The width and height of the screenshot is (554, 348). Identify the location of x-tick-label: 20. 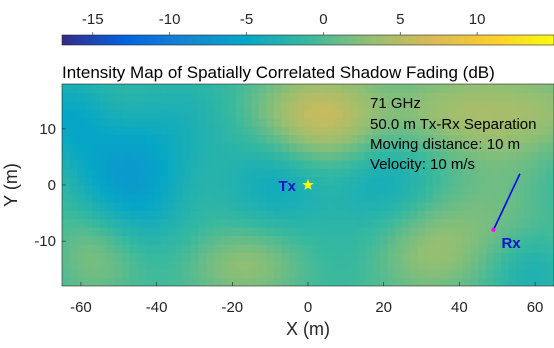
(383, 307).